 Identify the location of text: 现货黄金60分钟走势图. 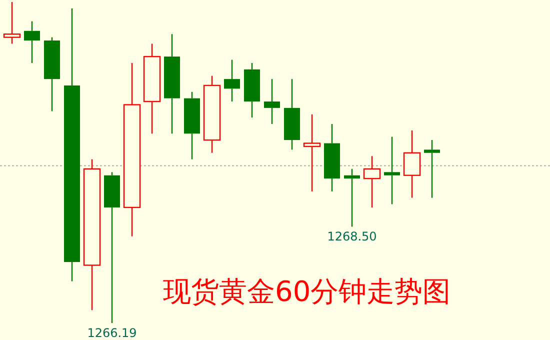
(307, 291).